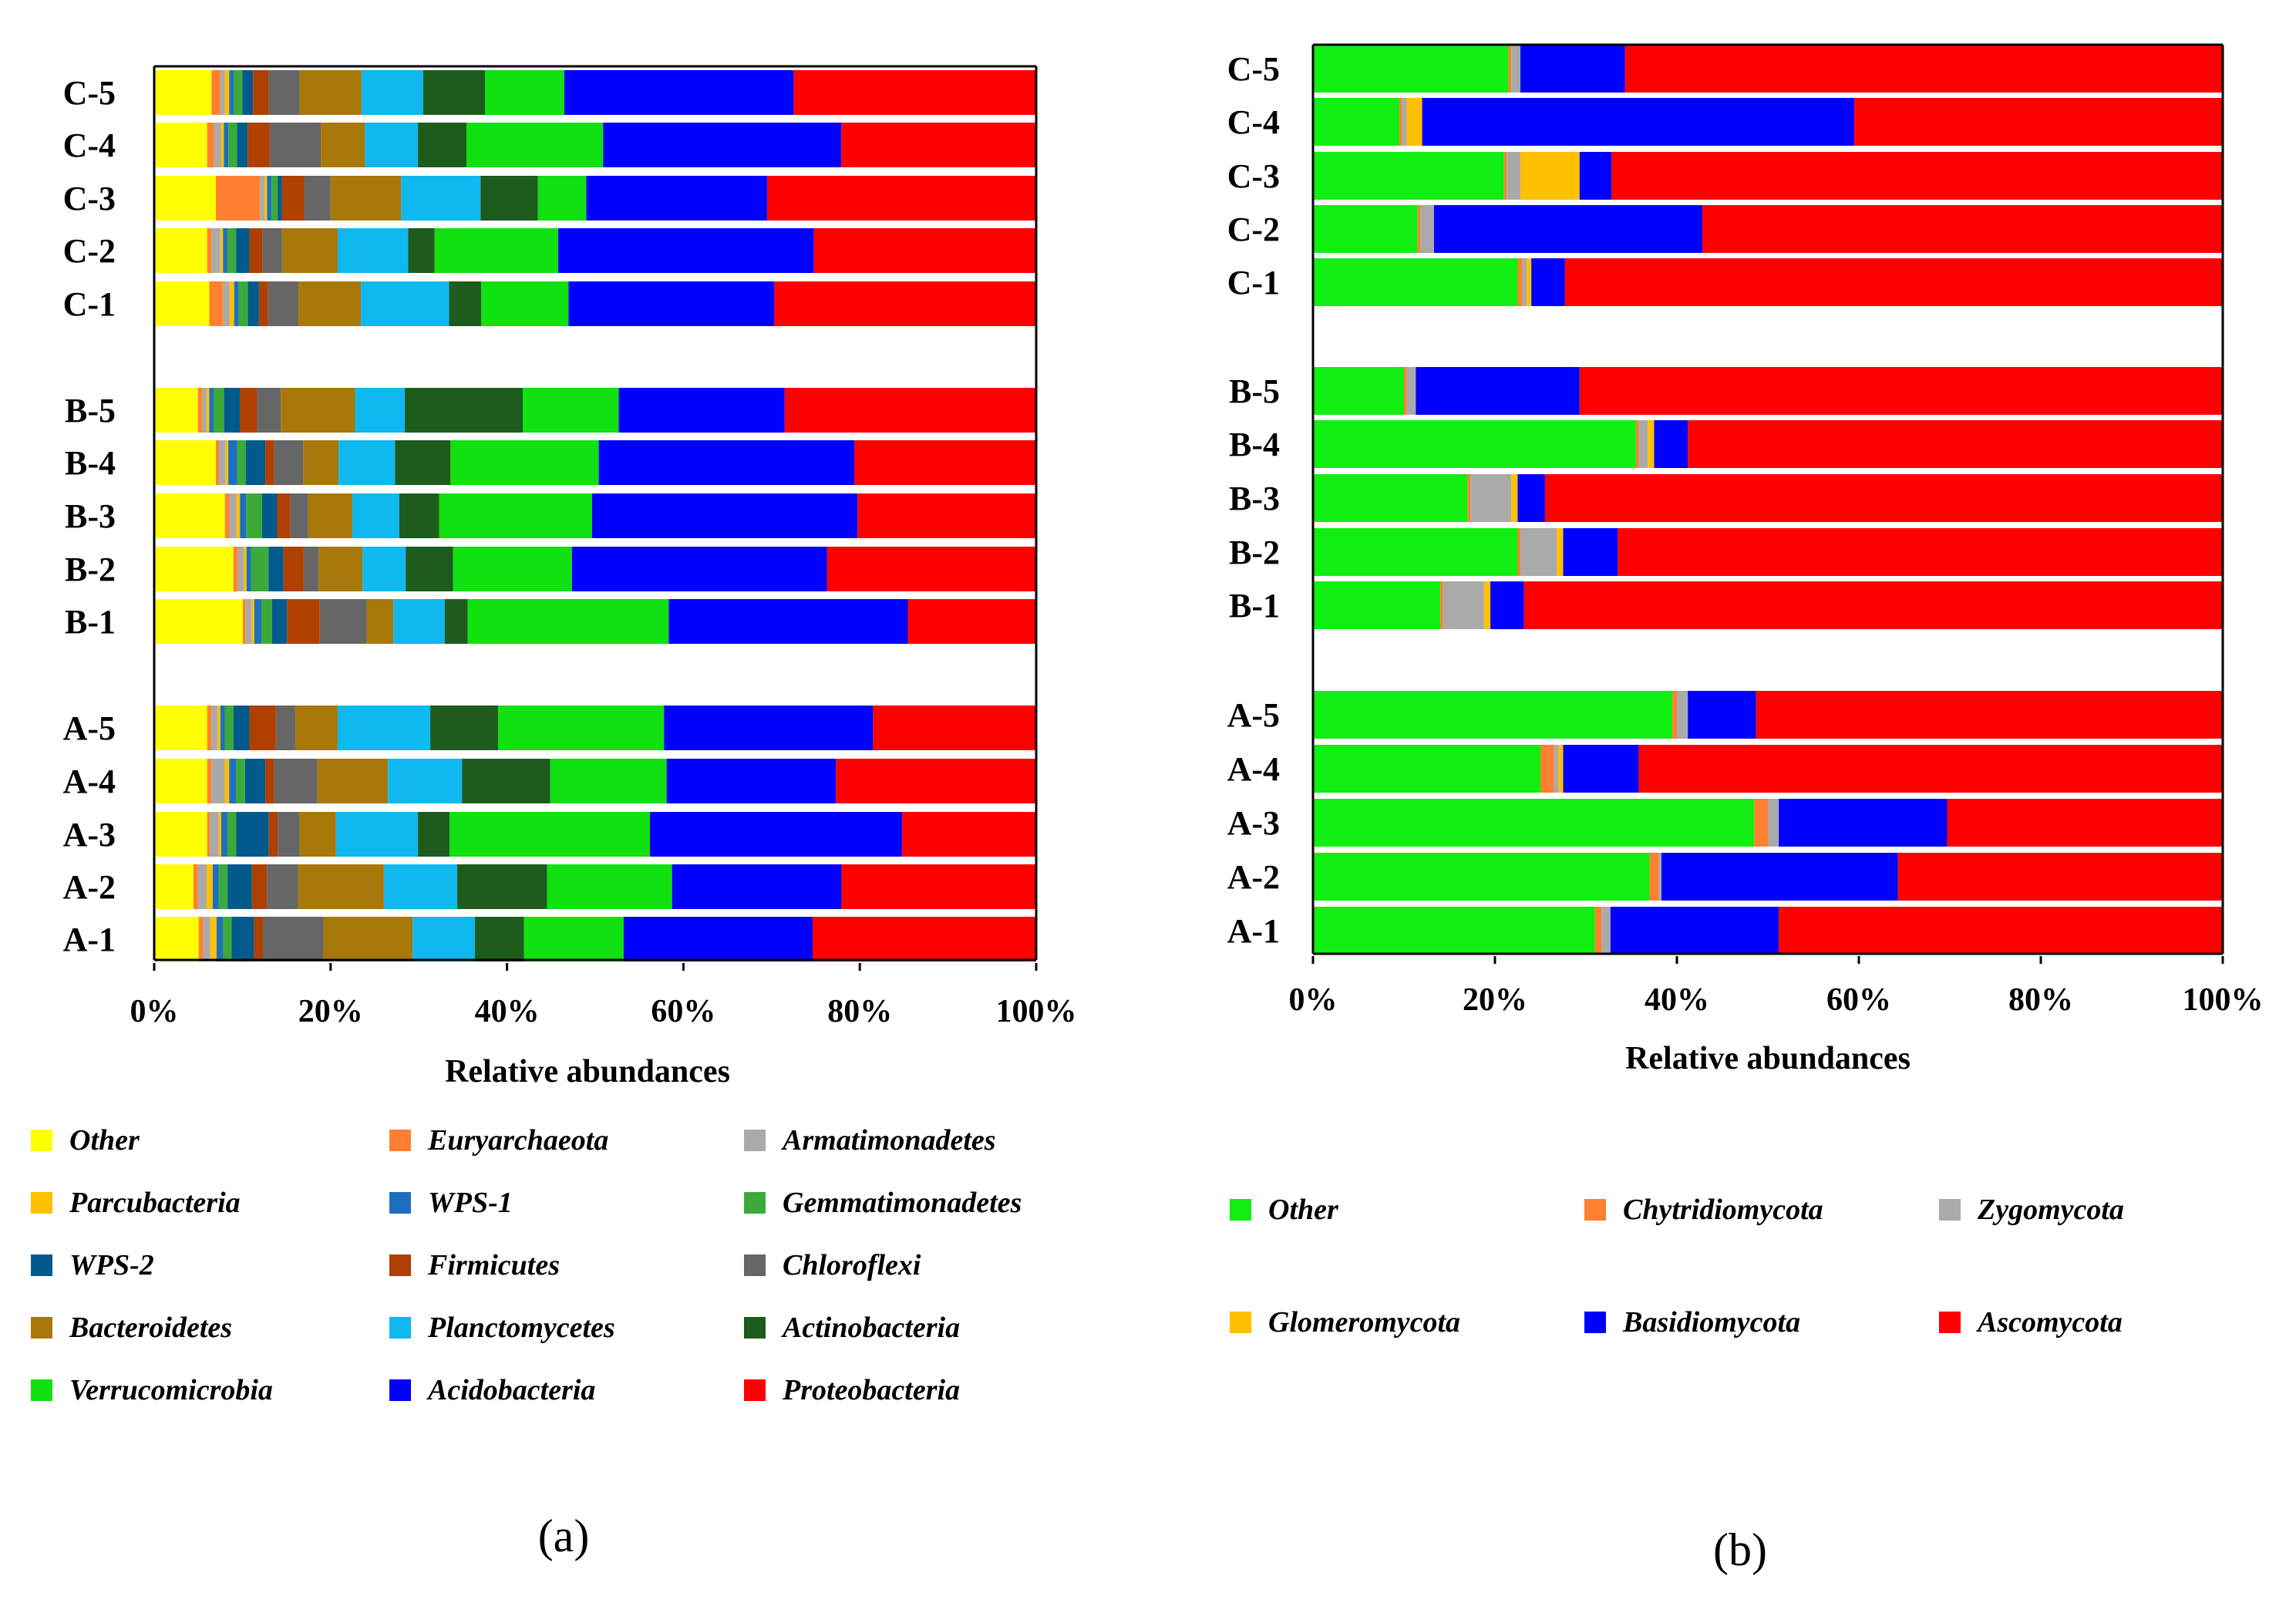  I want to click on bar-segment-A-4-Firmicutes, so click(269, 781).